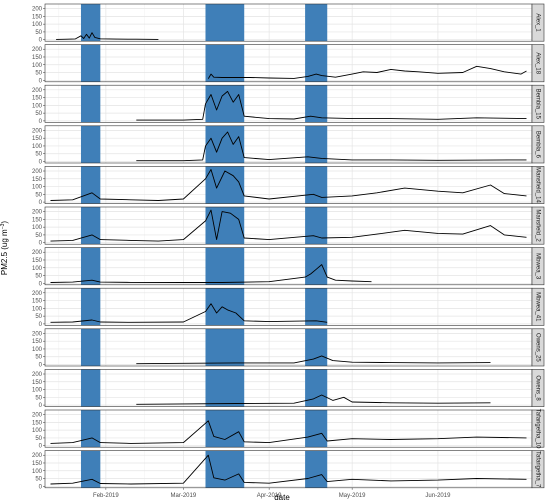 The width and height of the screenshot is (550, 504). I want to click on facet-strip-label: Tafarigetha_10, so click(537, 429).